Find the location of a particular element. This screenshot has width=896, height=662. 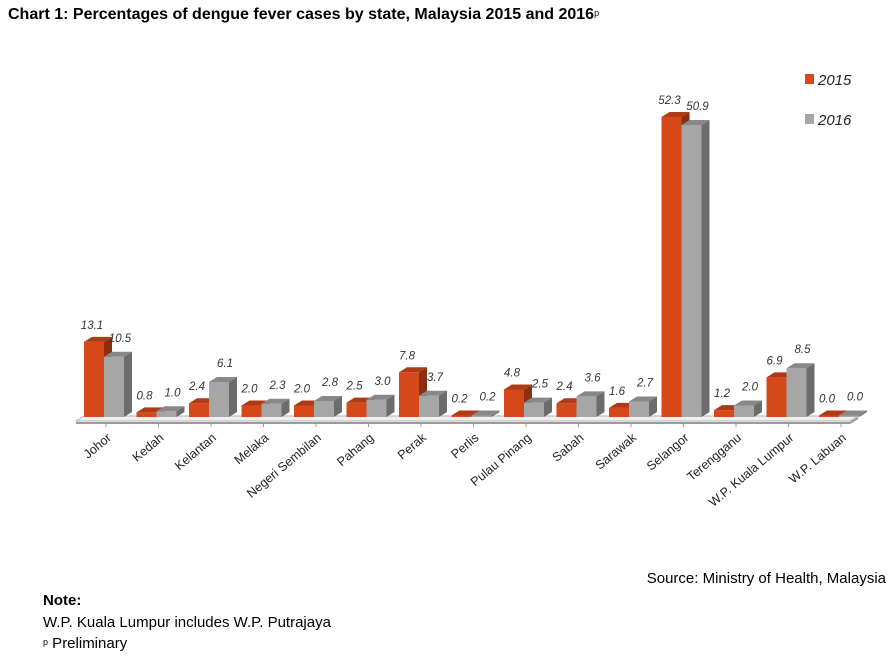

title-superscript: p is located at coordinates (597, 13).